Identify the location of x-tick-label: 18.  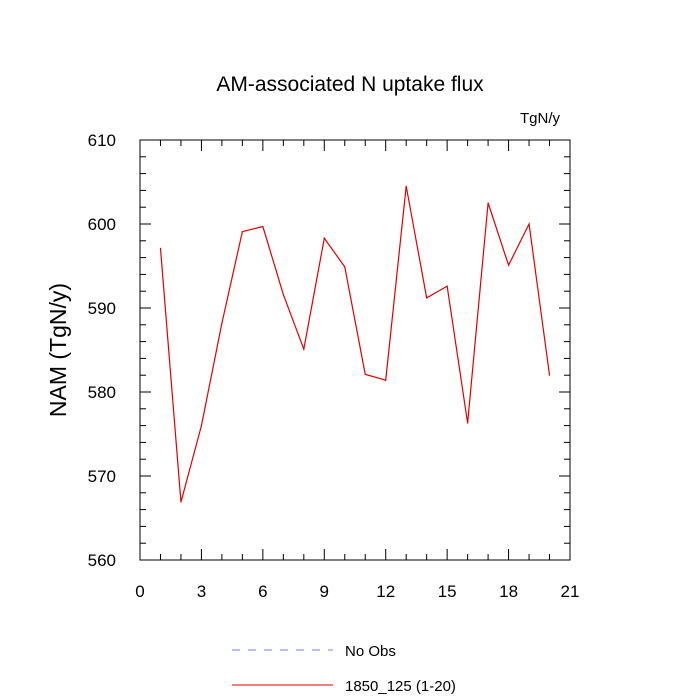
(508, 591).